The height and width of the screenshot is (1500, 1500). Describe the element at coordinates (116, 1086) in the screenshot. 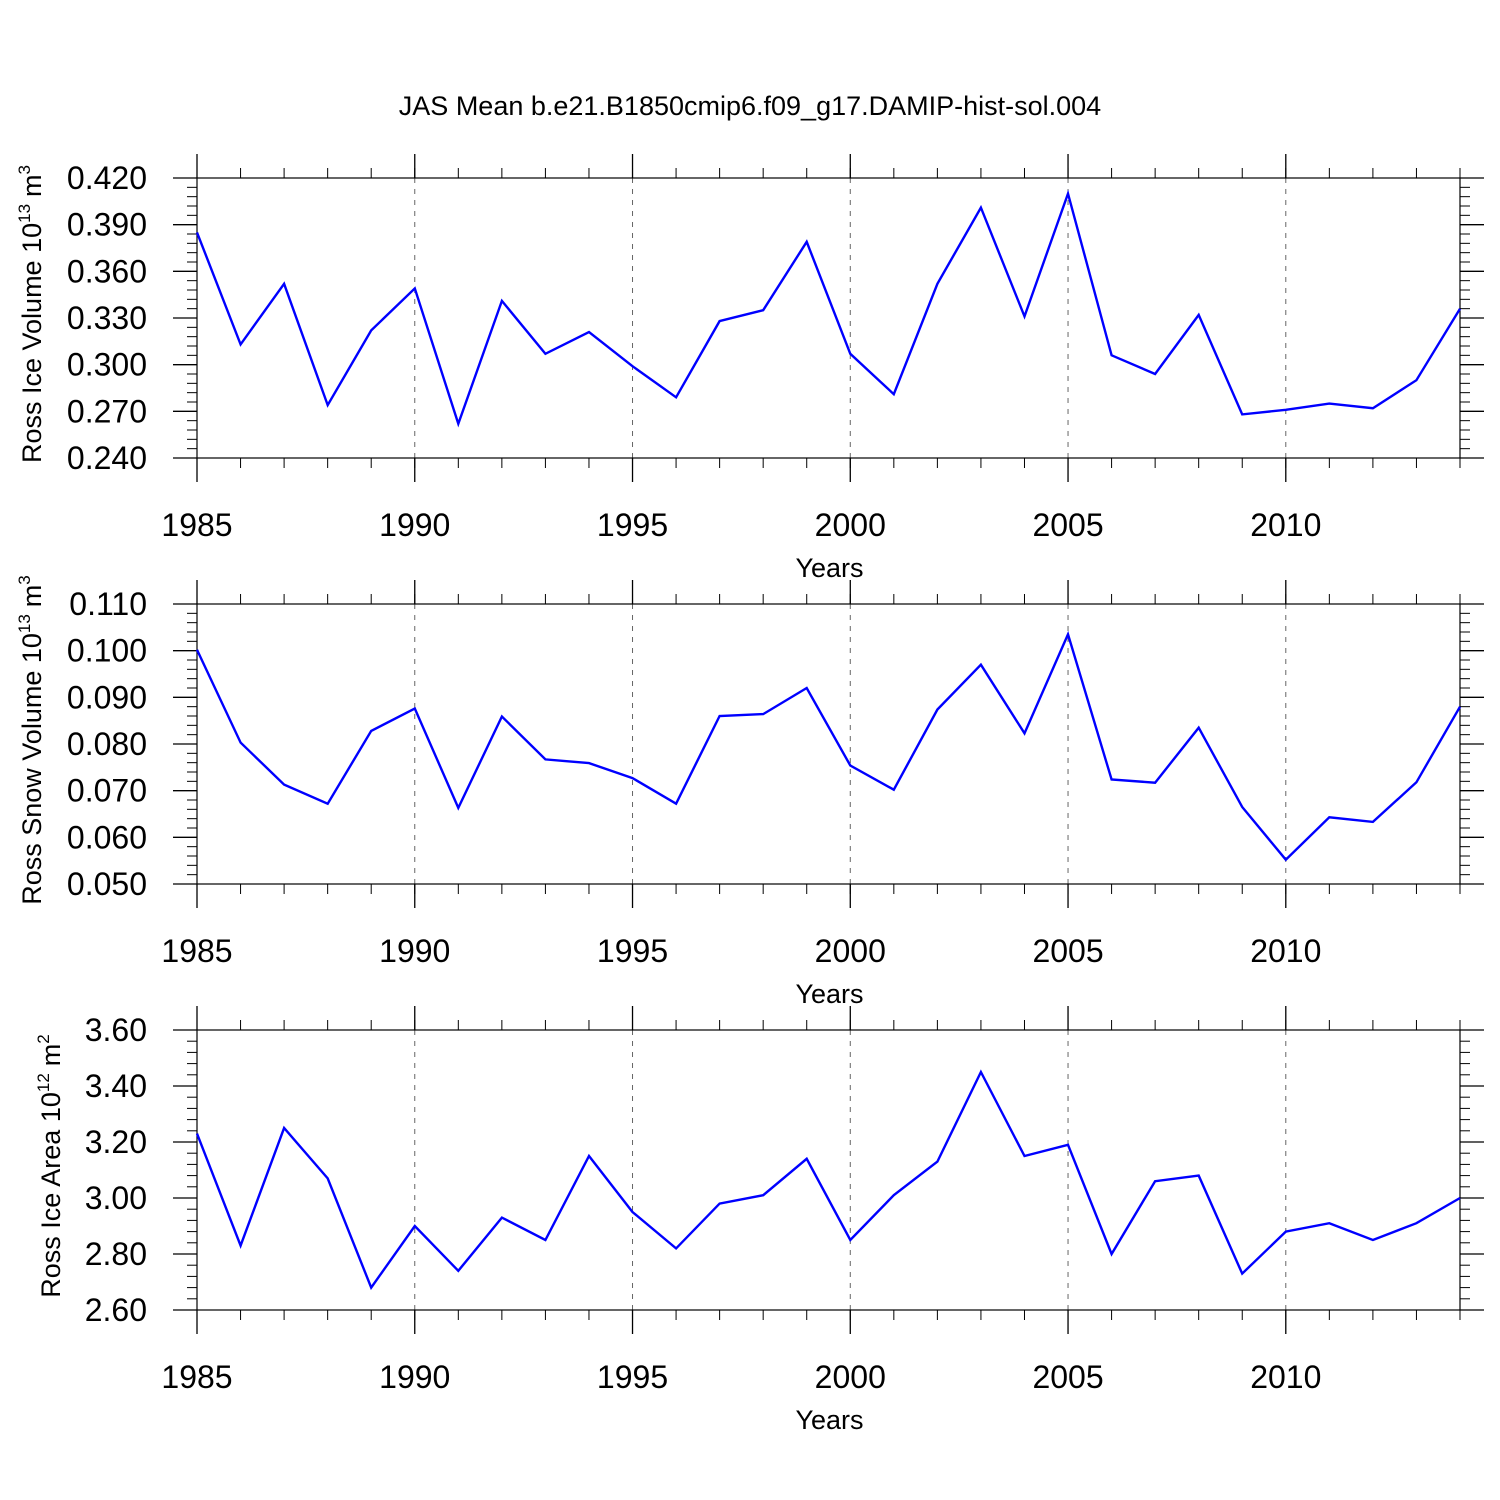

I see `y-tick-label: 3.40` at that location.